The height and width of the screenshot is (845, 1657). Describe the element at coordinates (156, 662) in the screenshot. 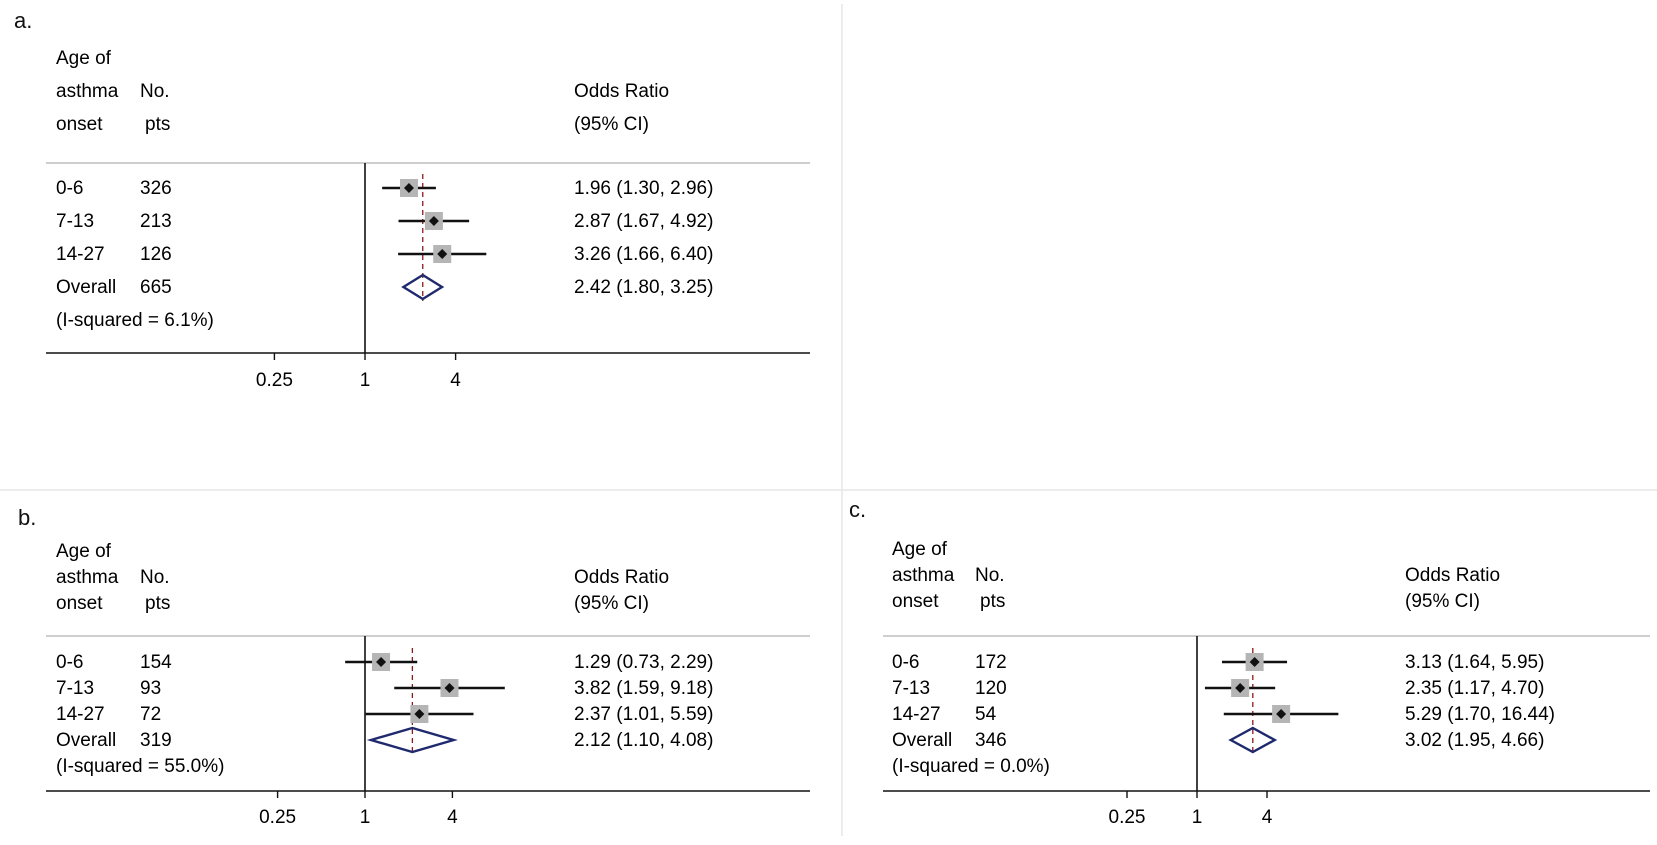

I see `row-patient-count: 154` at that location.